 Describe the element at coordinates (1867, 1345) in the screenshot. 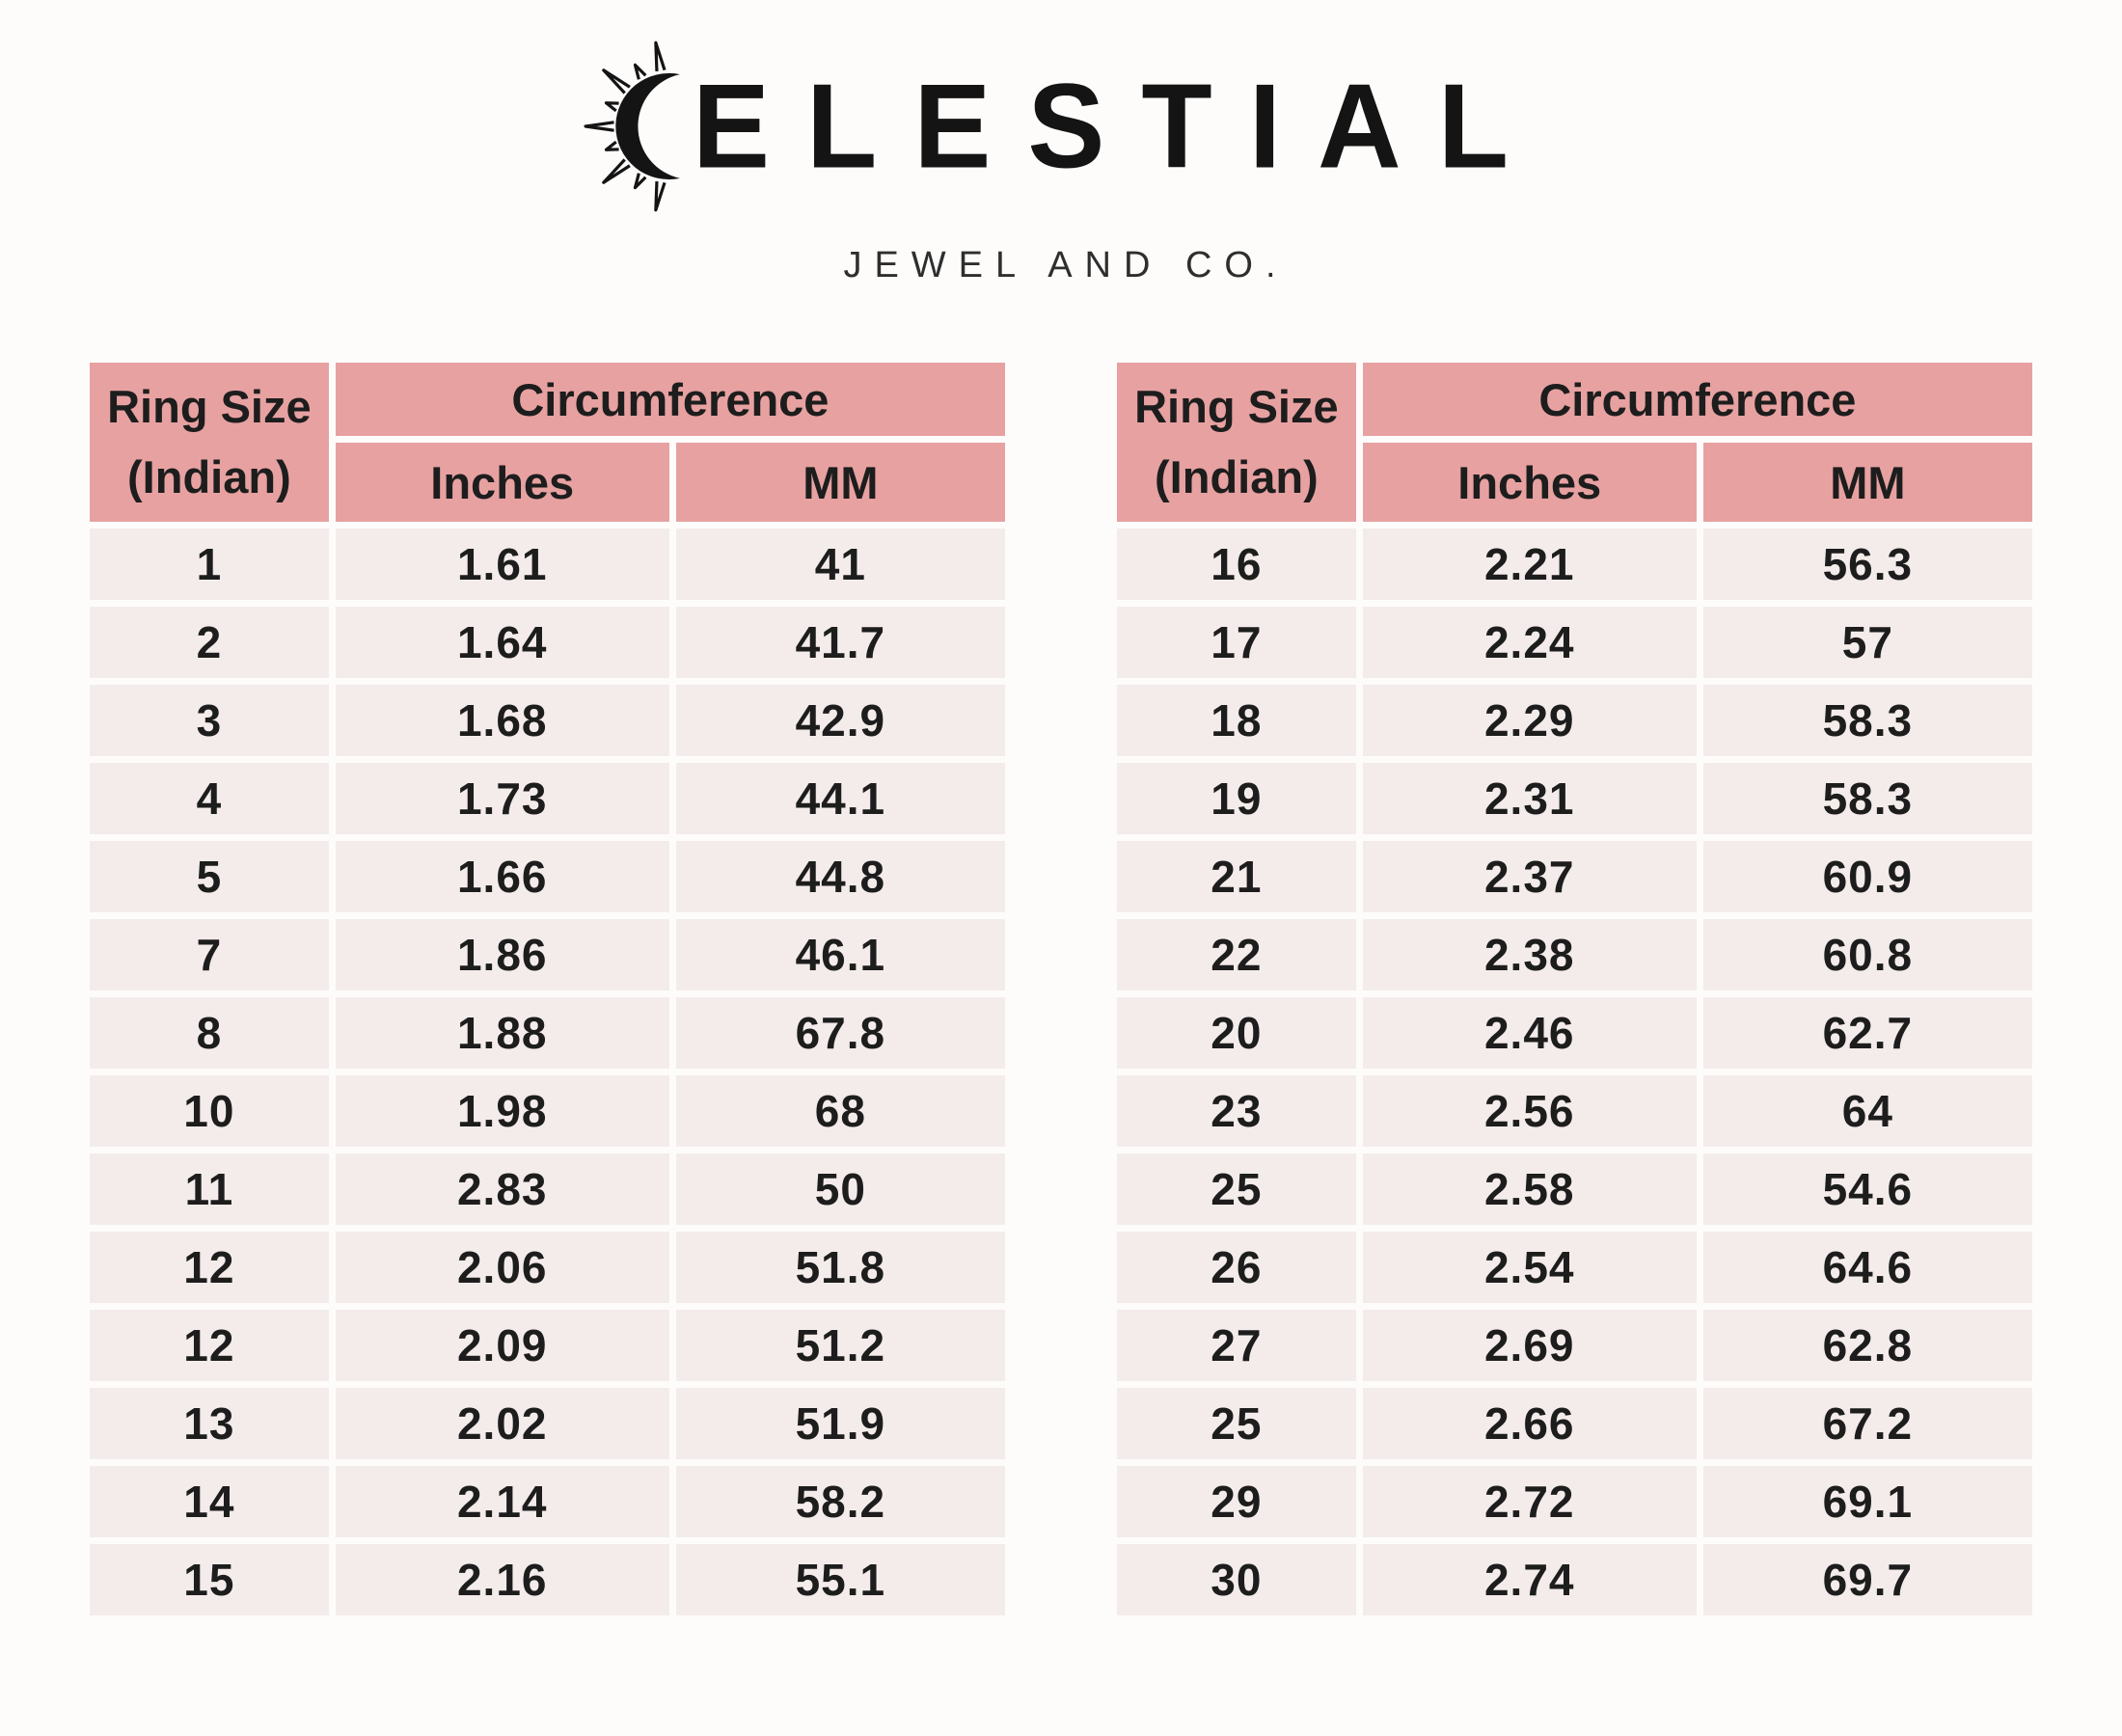

I see `mm-cell: 62.8` at that location.